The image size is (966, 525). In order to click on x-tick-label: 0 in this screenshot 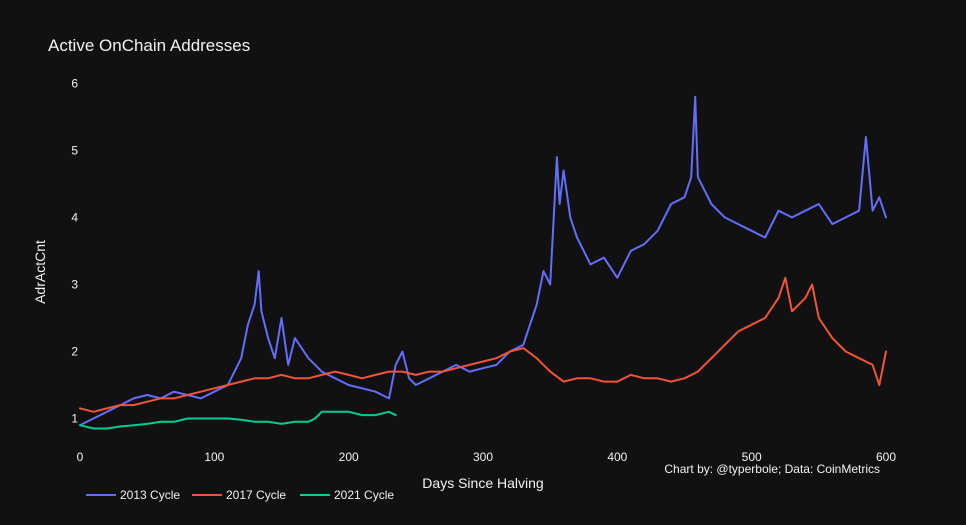, I will do `click(80, 457)`.